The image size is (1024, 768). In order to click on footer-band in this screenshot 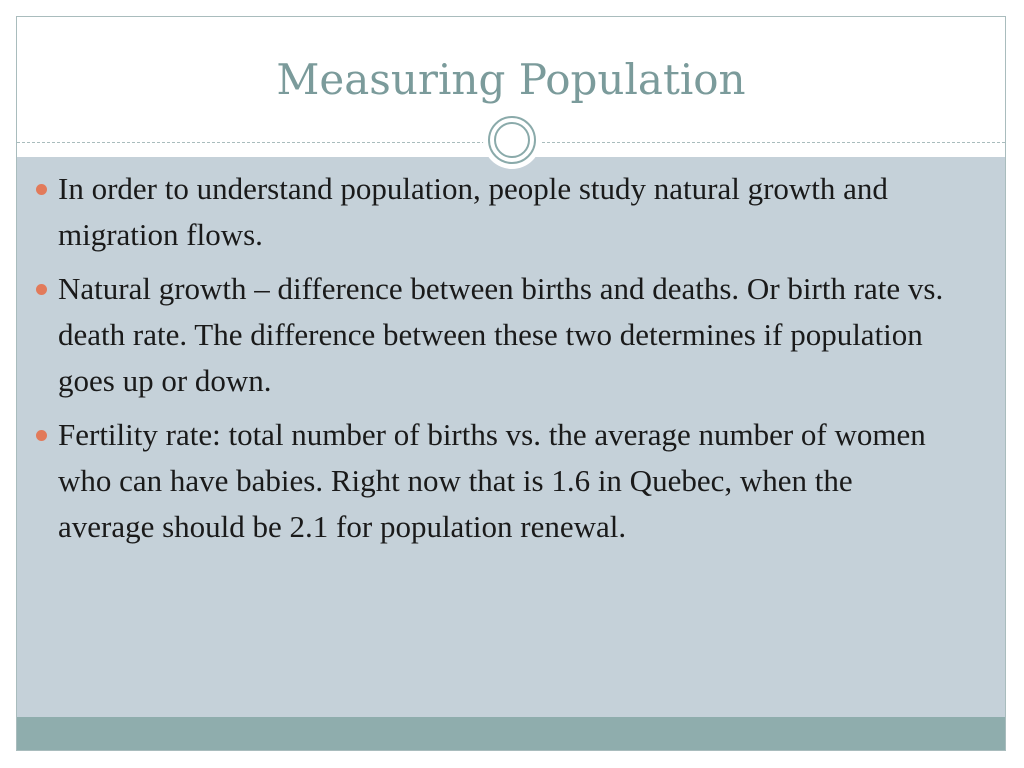, I will do `click(511, 733)`.